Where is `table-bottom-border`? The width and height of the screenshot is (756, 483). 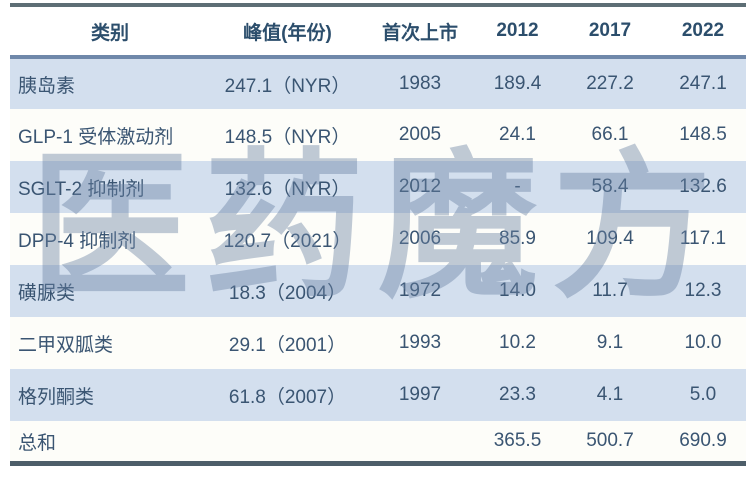 table-bottom-border is located at coordinates (378, 463).